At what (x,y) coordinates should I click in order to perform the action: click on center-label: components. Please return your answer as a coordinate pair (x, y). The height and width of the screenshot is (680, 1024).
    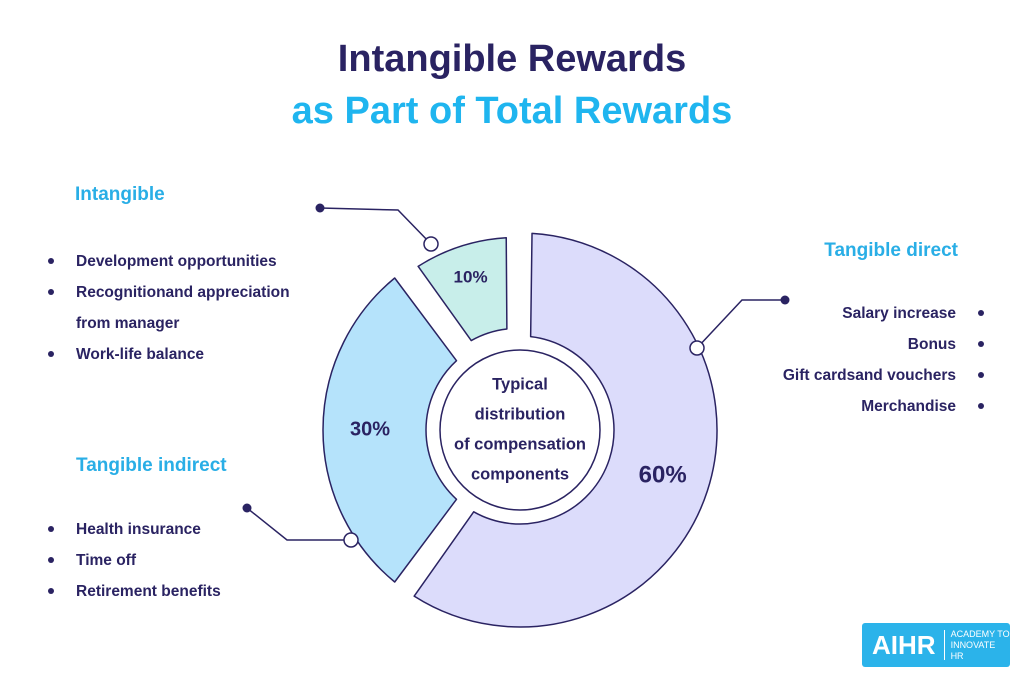
    Looking at the image, I should click on (520, 474).